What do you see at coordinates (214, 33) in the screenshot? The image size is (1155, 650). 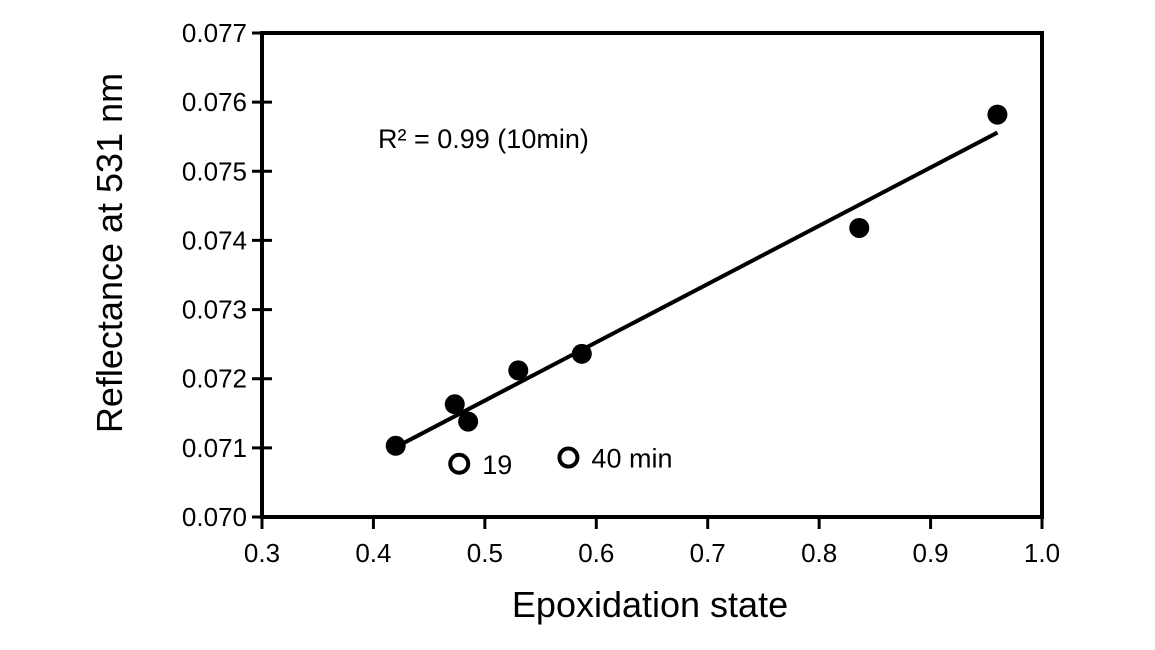 I see `y-tick-label: 0.077` at bounding box center [214, 33].